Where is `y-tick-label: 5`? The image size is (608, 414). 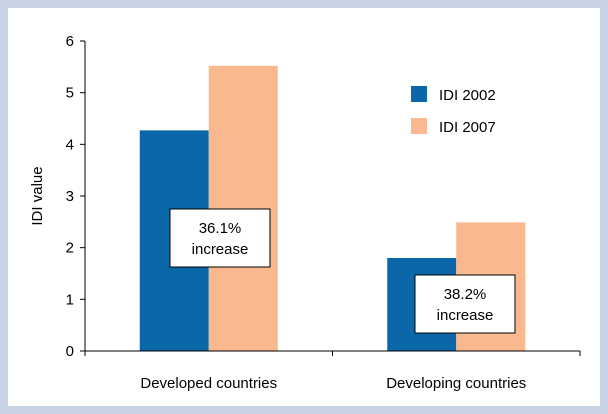 y-tick-label: 5 is located at coordinates (70, 93).